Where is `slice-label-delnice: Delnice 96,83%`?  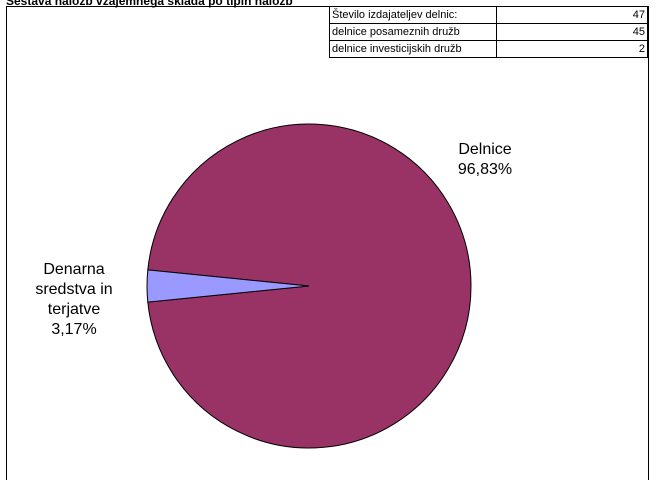 slice-label-delnice: Delnice 96,83% is located at coordinates (485, 160).